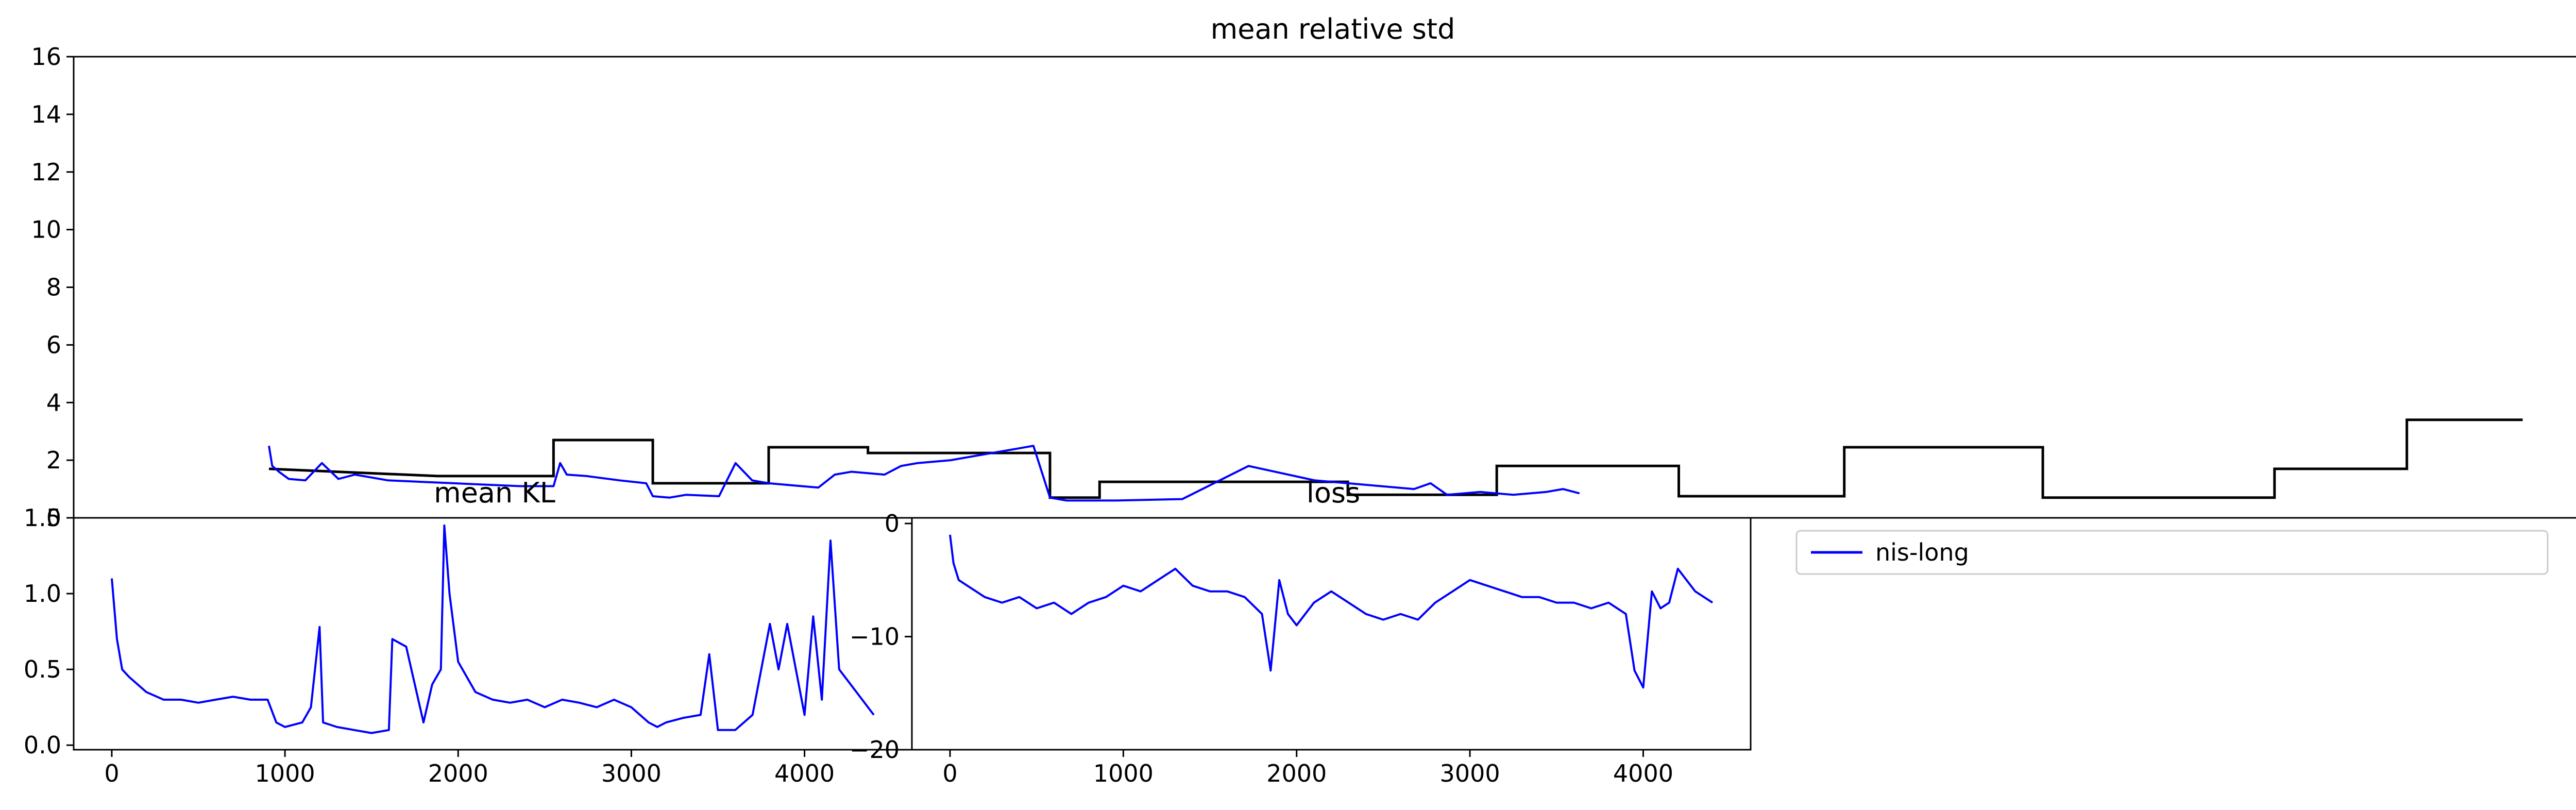 This screenshot has height=810, width=2576. I want to click on kl-xtick-label: 2000, so click(458, 773).